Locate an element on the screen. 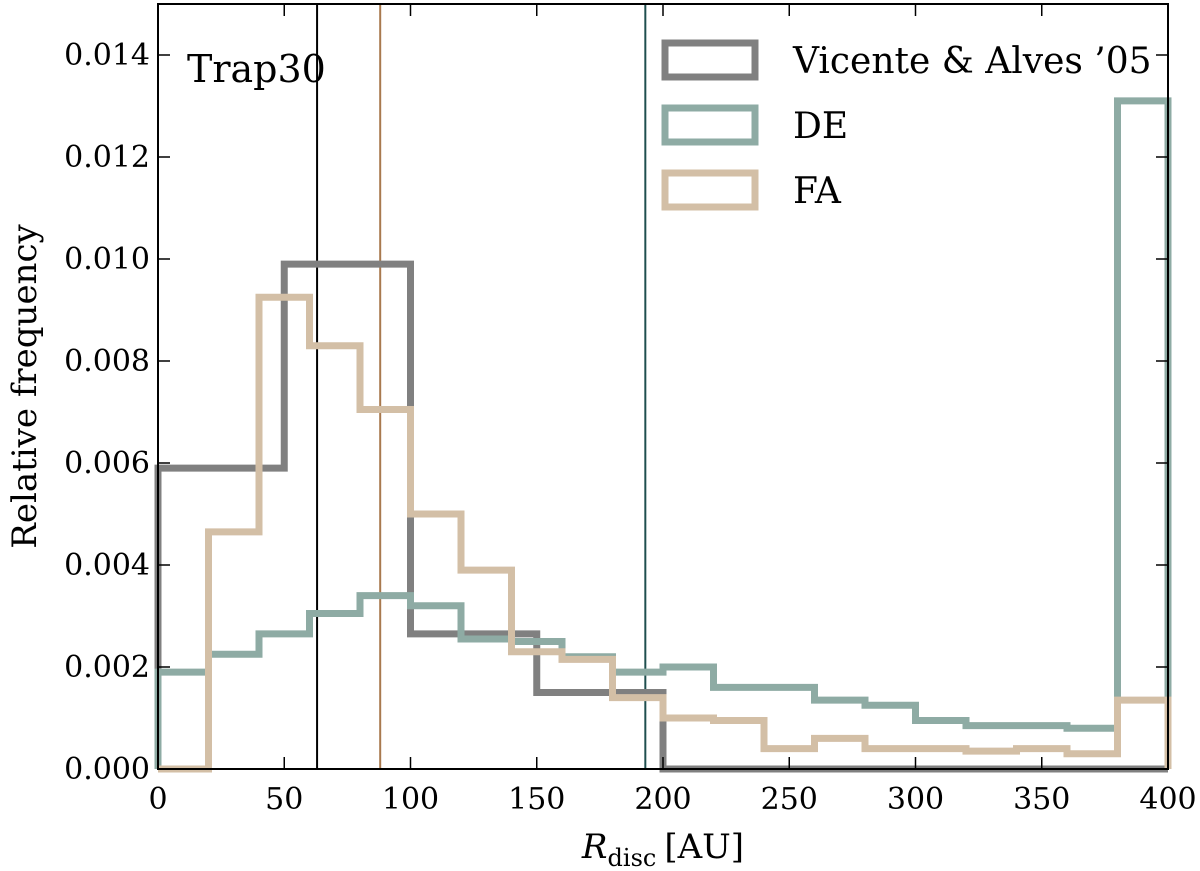 This screenshot has width=1200, height=871. y-tick-label: 0.002 is located at coordinates (107, 667).